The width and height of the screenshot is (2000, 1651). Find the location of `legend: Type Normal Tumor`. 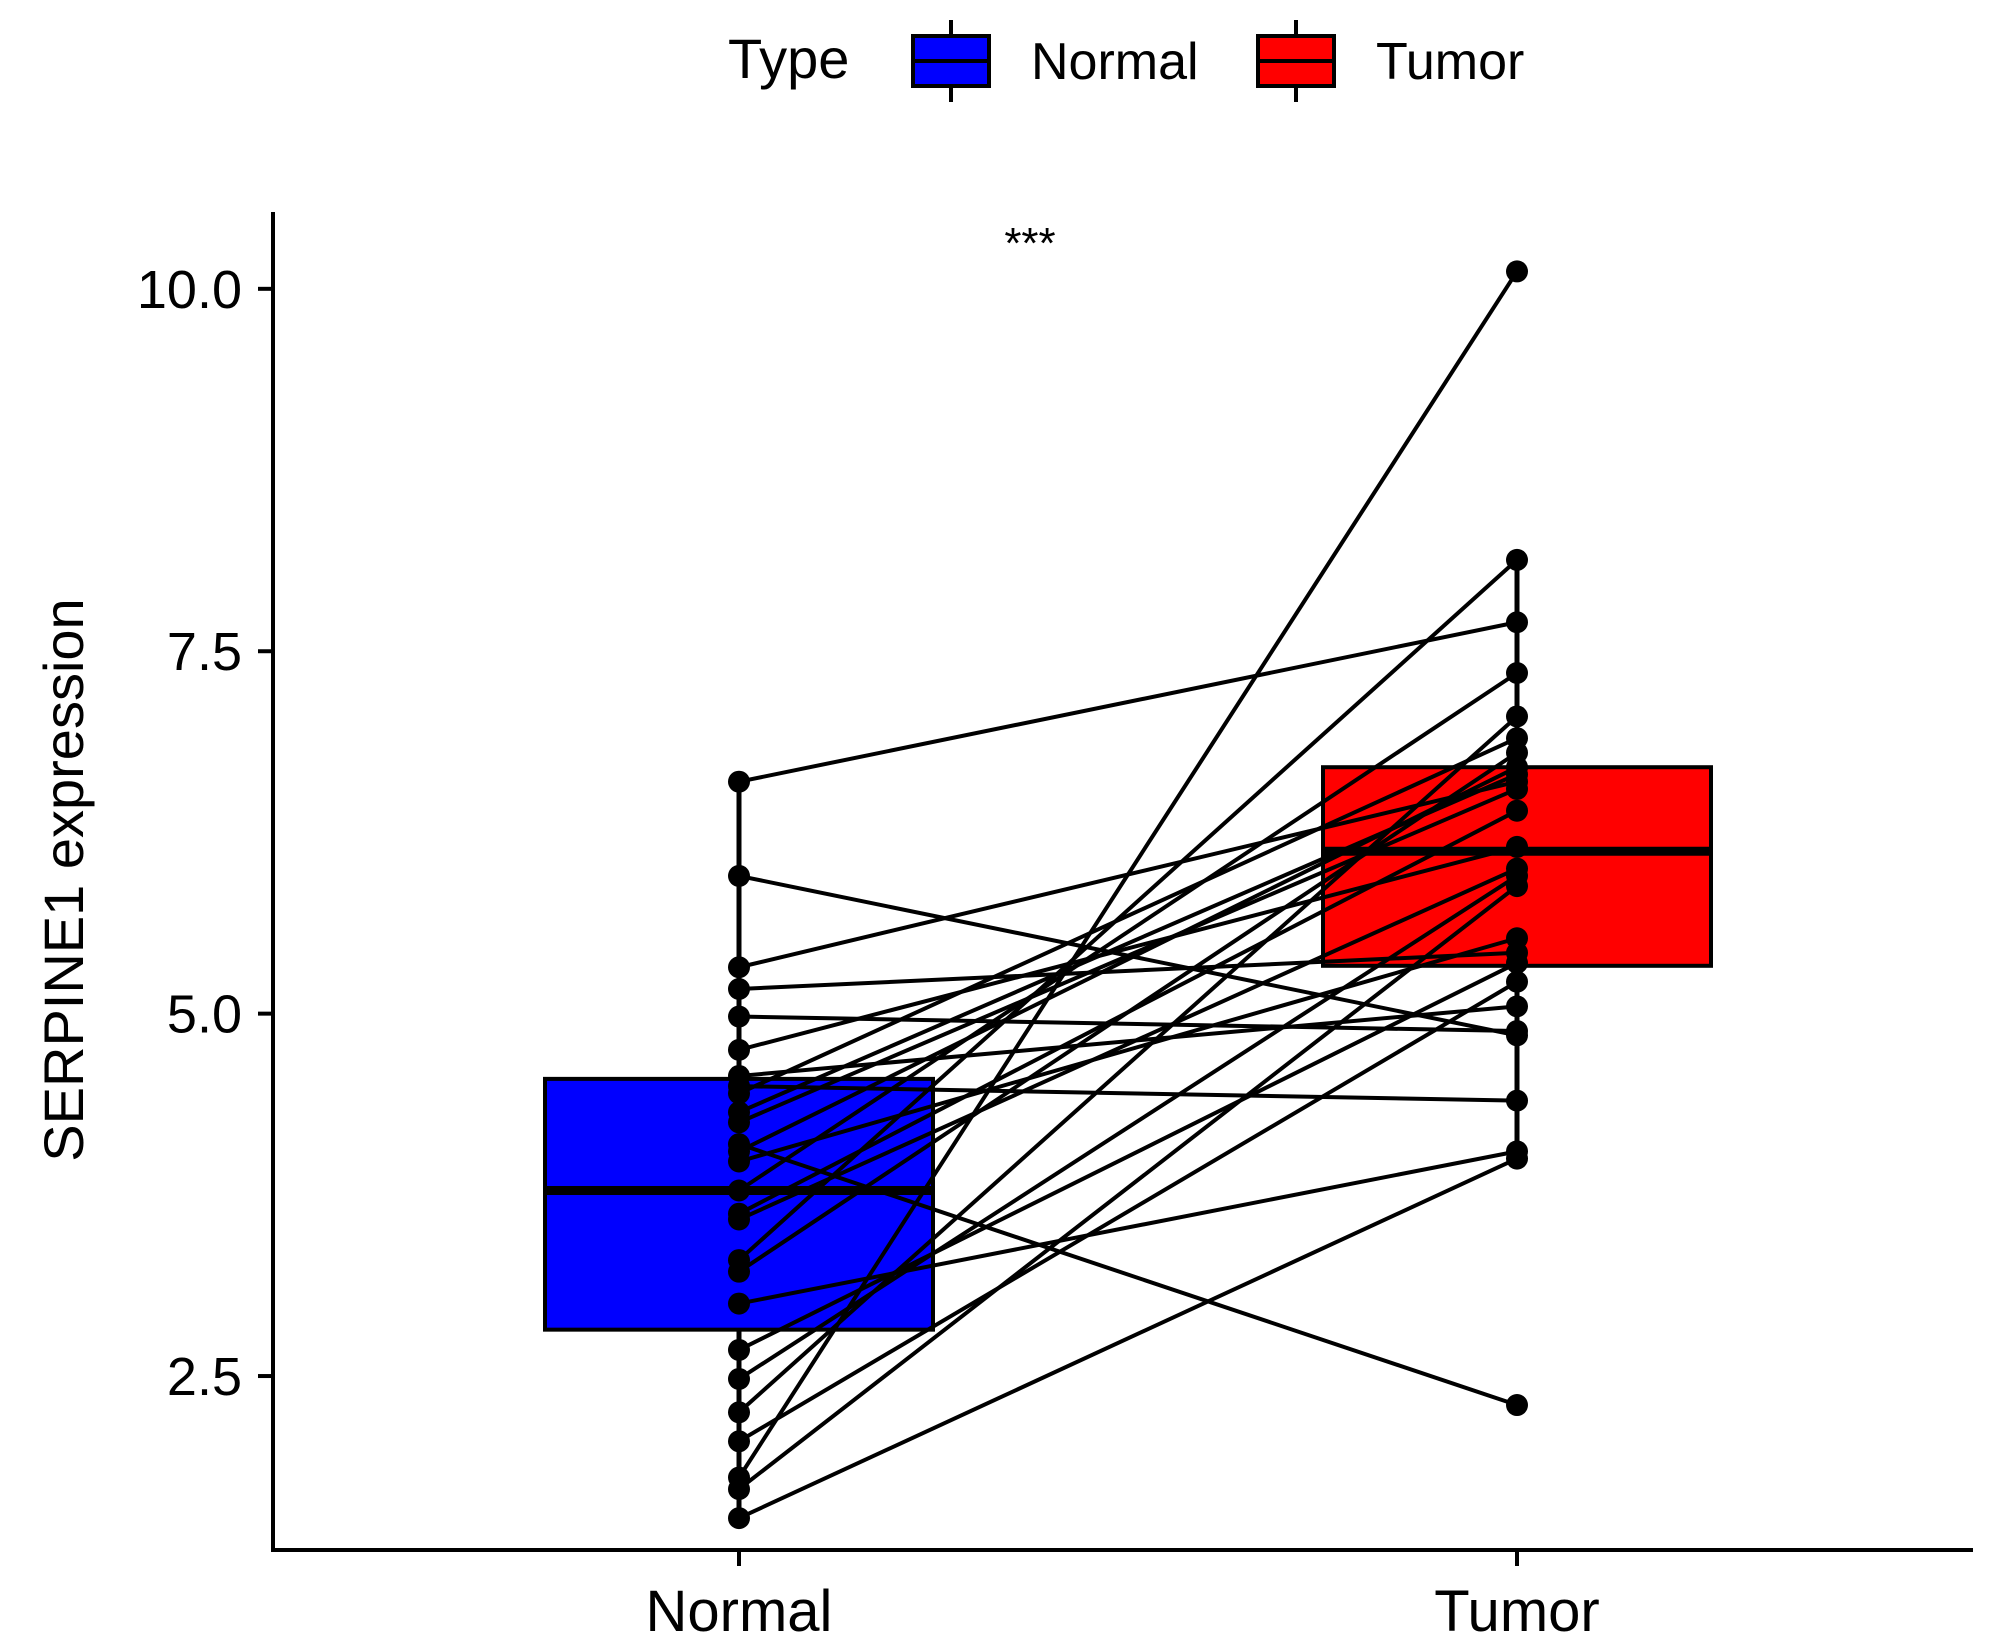

legend: Type Normal Tumor is located at coordinates (1126, 61).